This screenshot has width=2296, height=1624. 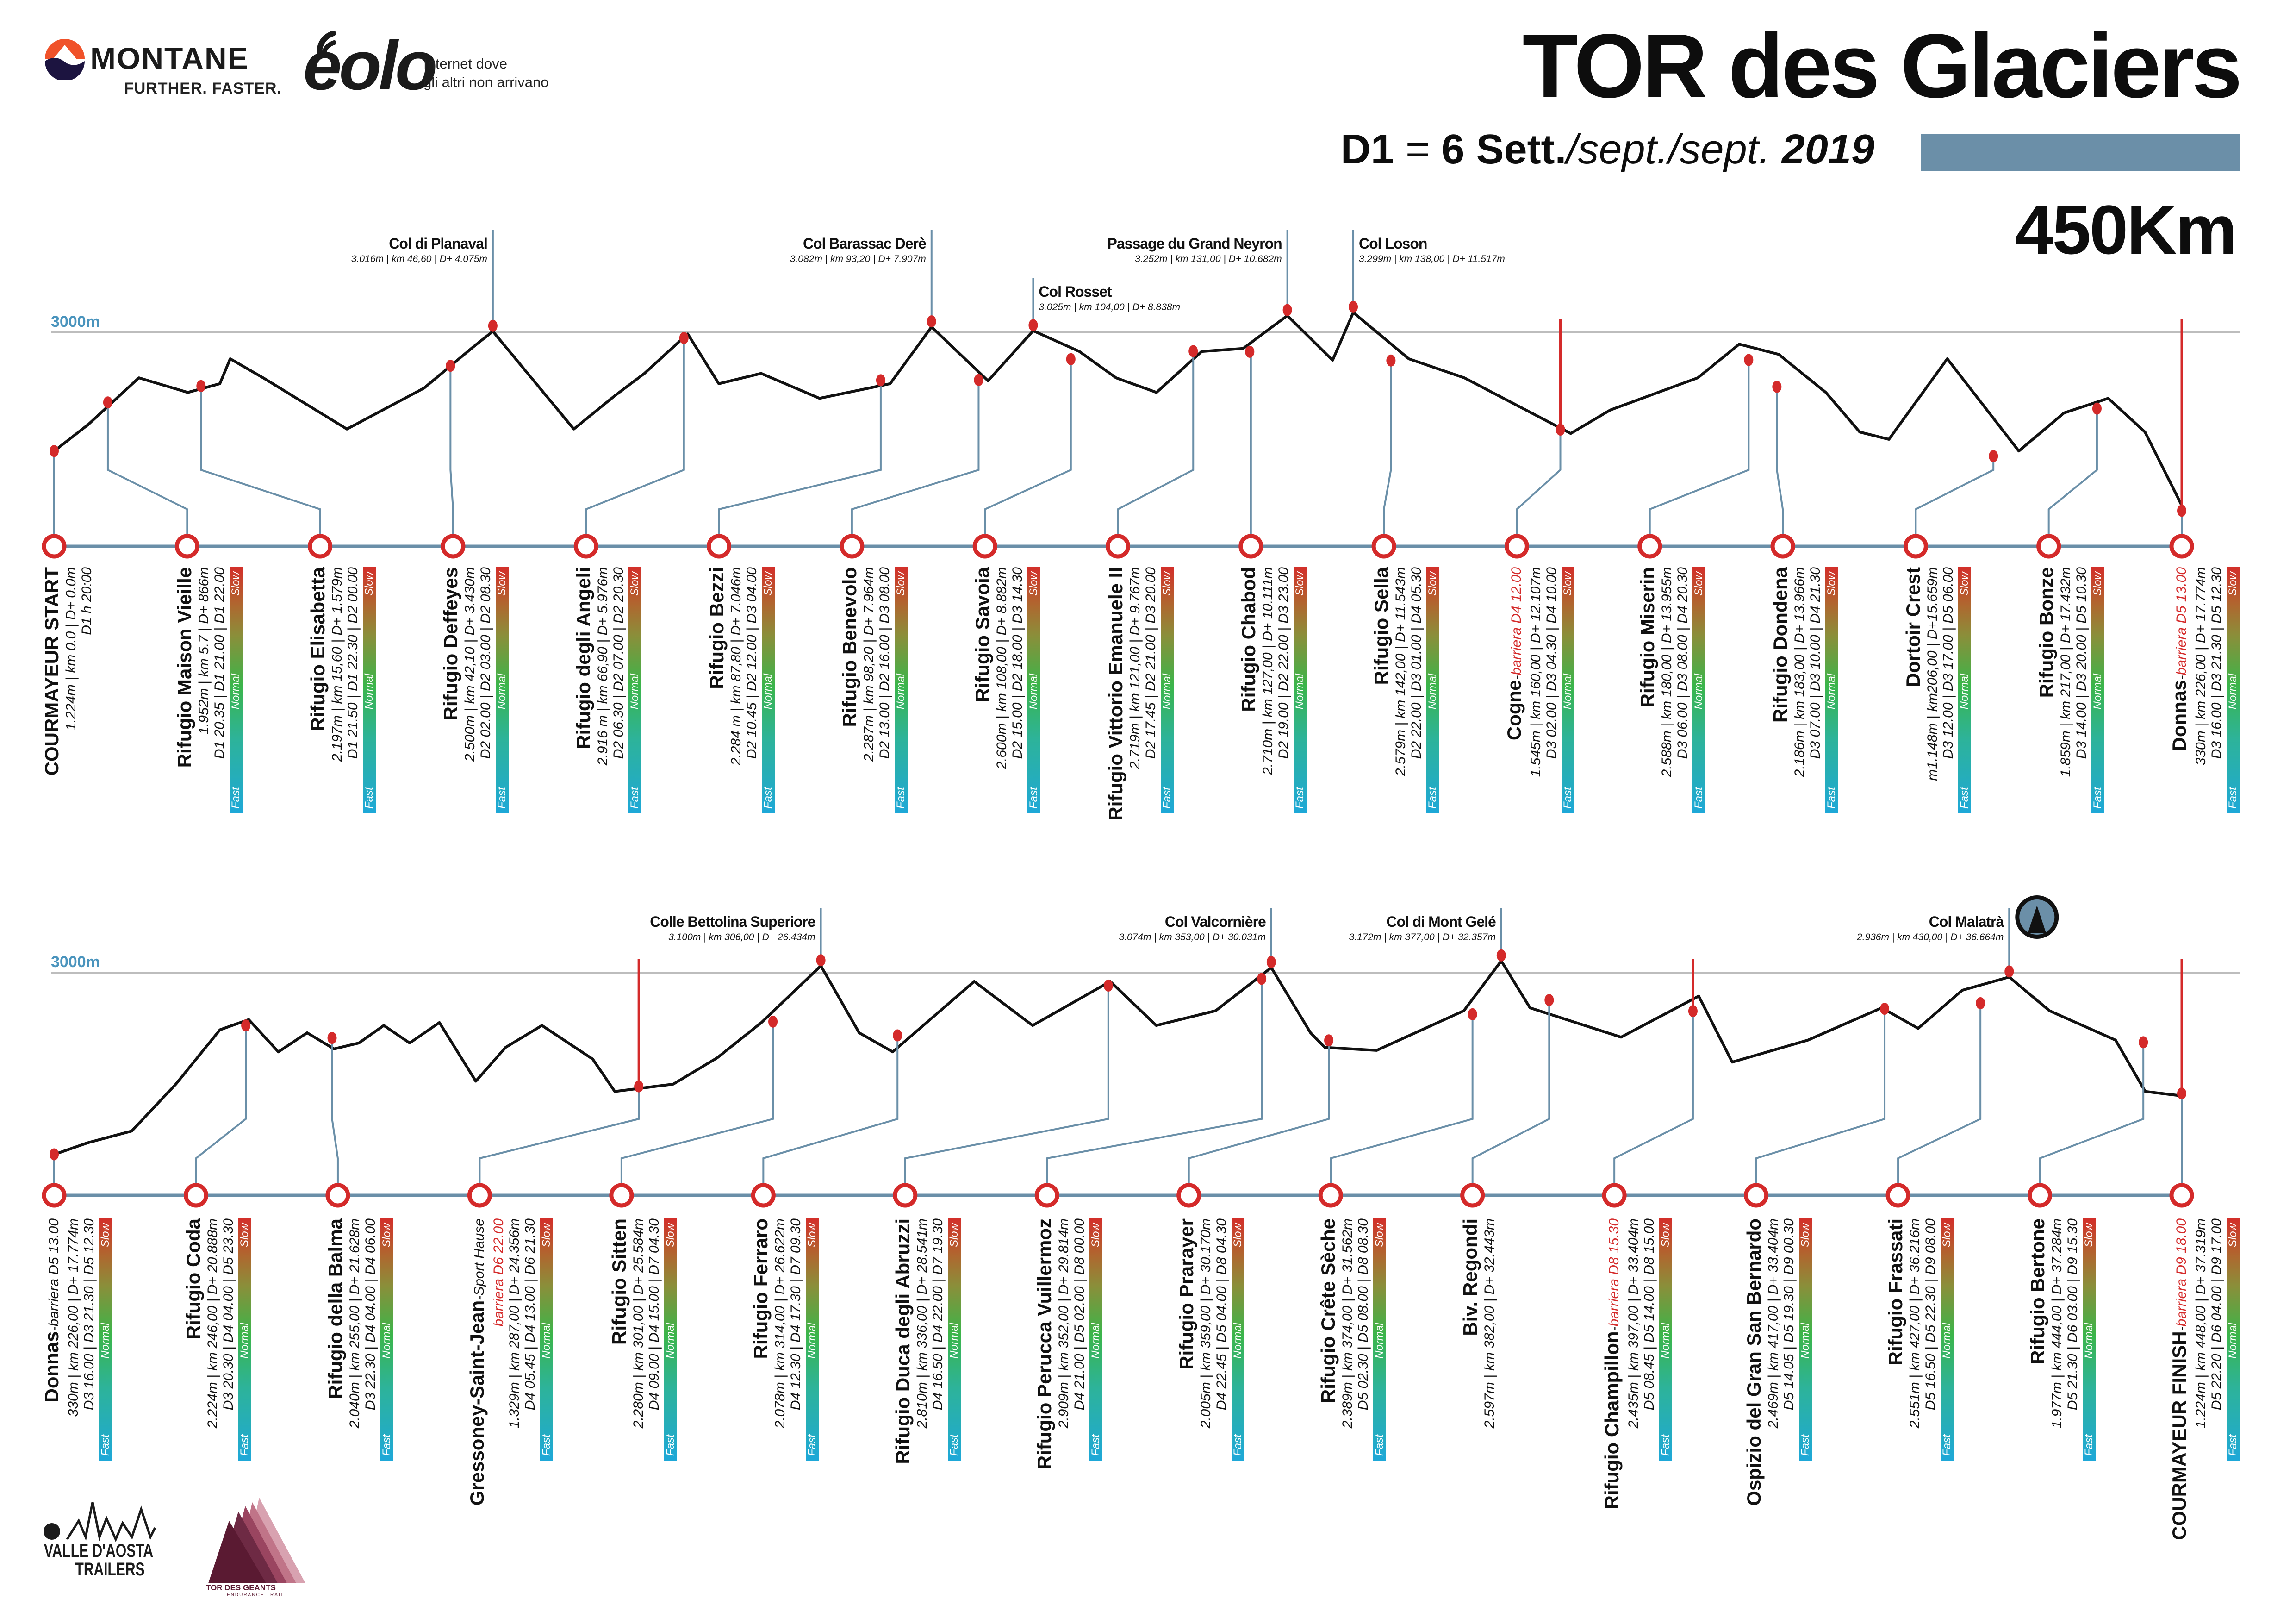 What do you see at coordinates (2057, 1401) in the screenshot?
I see `station-stats-line: 1.977m | km 444,00 | D+ 37.284m` at bounding box center [2057, 1401].